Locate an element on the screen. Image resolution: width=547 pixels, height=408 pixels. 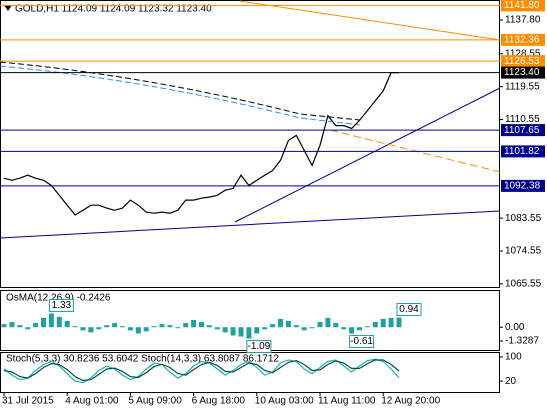
level-label: 1092.38 is located at coordinates (522, 186).